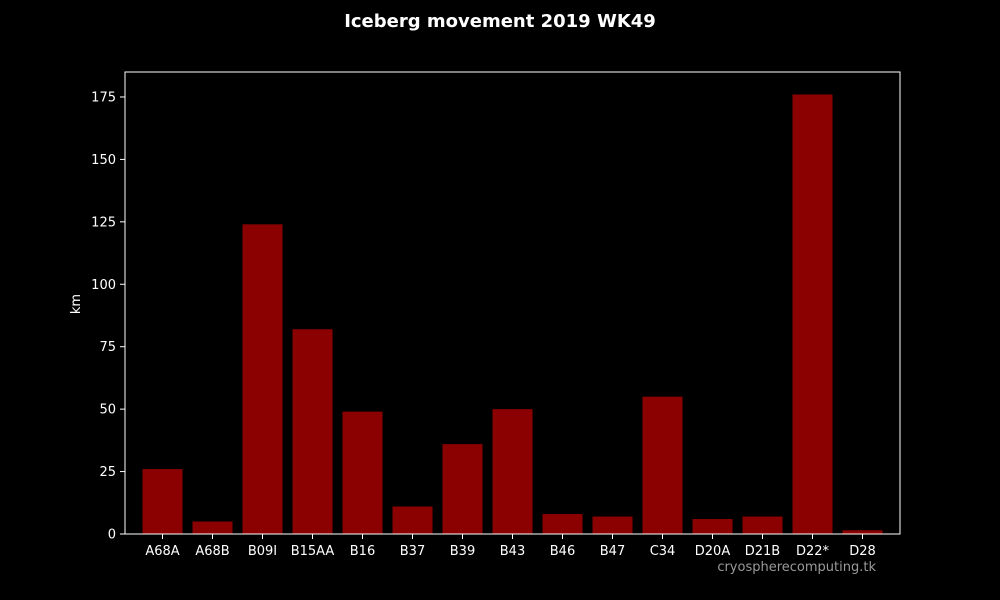  What do you see at coordinates (103, 285) in the screenshot?
I see `y-tick-label: 100` at bounding box center [103, 285].